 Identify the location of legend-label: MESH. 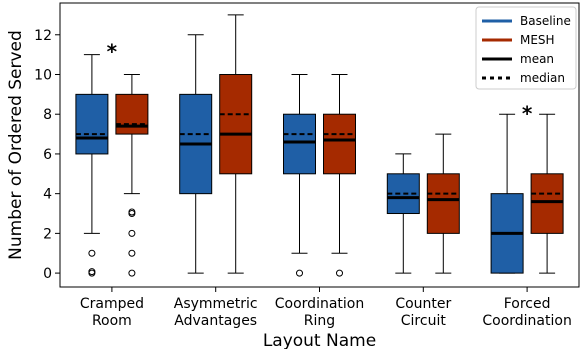
(537, 40).